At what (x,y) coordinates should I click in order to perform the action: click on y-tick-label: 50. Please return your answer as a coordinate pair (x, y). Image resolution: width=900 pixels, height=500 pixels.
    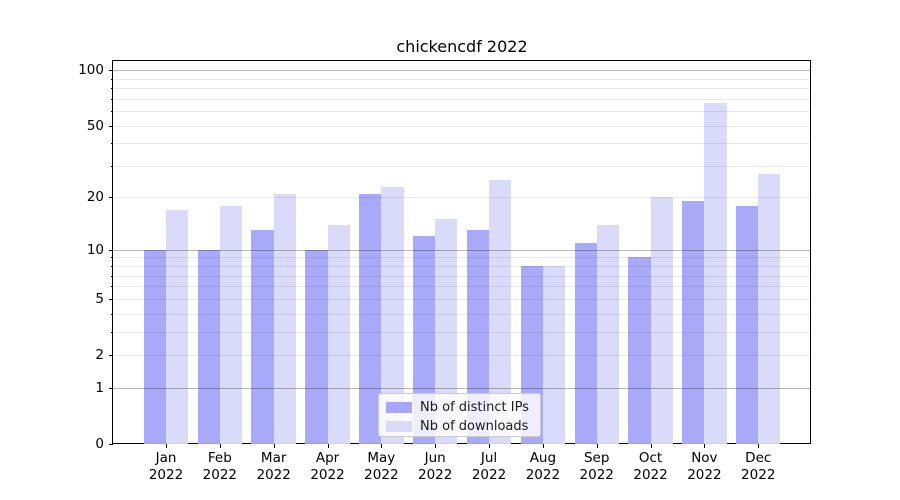
    Looking at the image, I should click on (95, 125).